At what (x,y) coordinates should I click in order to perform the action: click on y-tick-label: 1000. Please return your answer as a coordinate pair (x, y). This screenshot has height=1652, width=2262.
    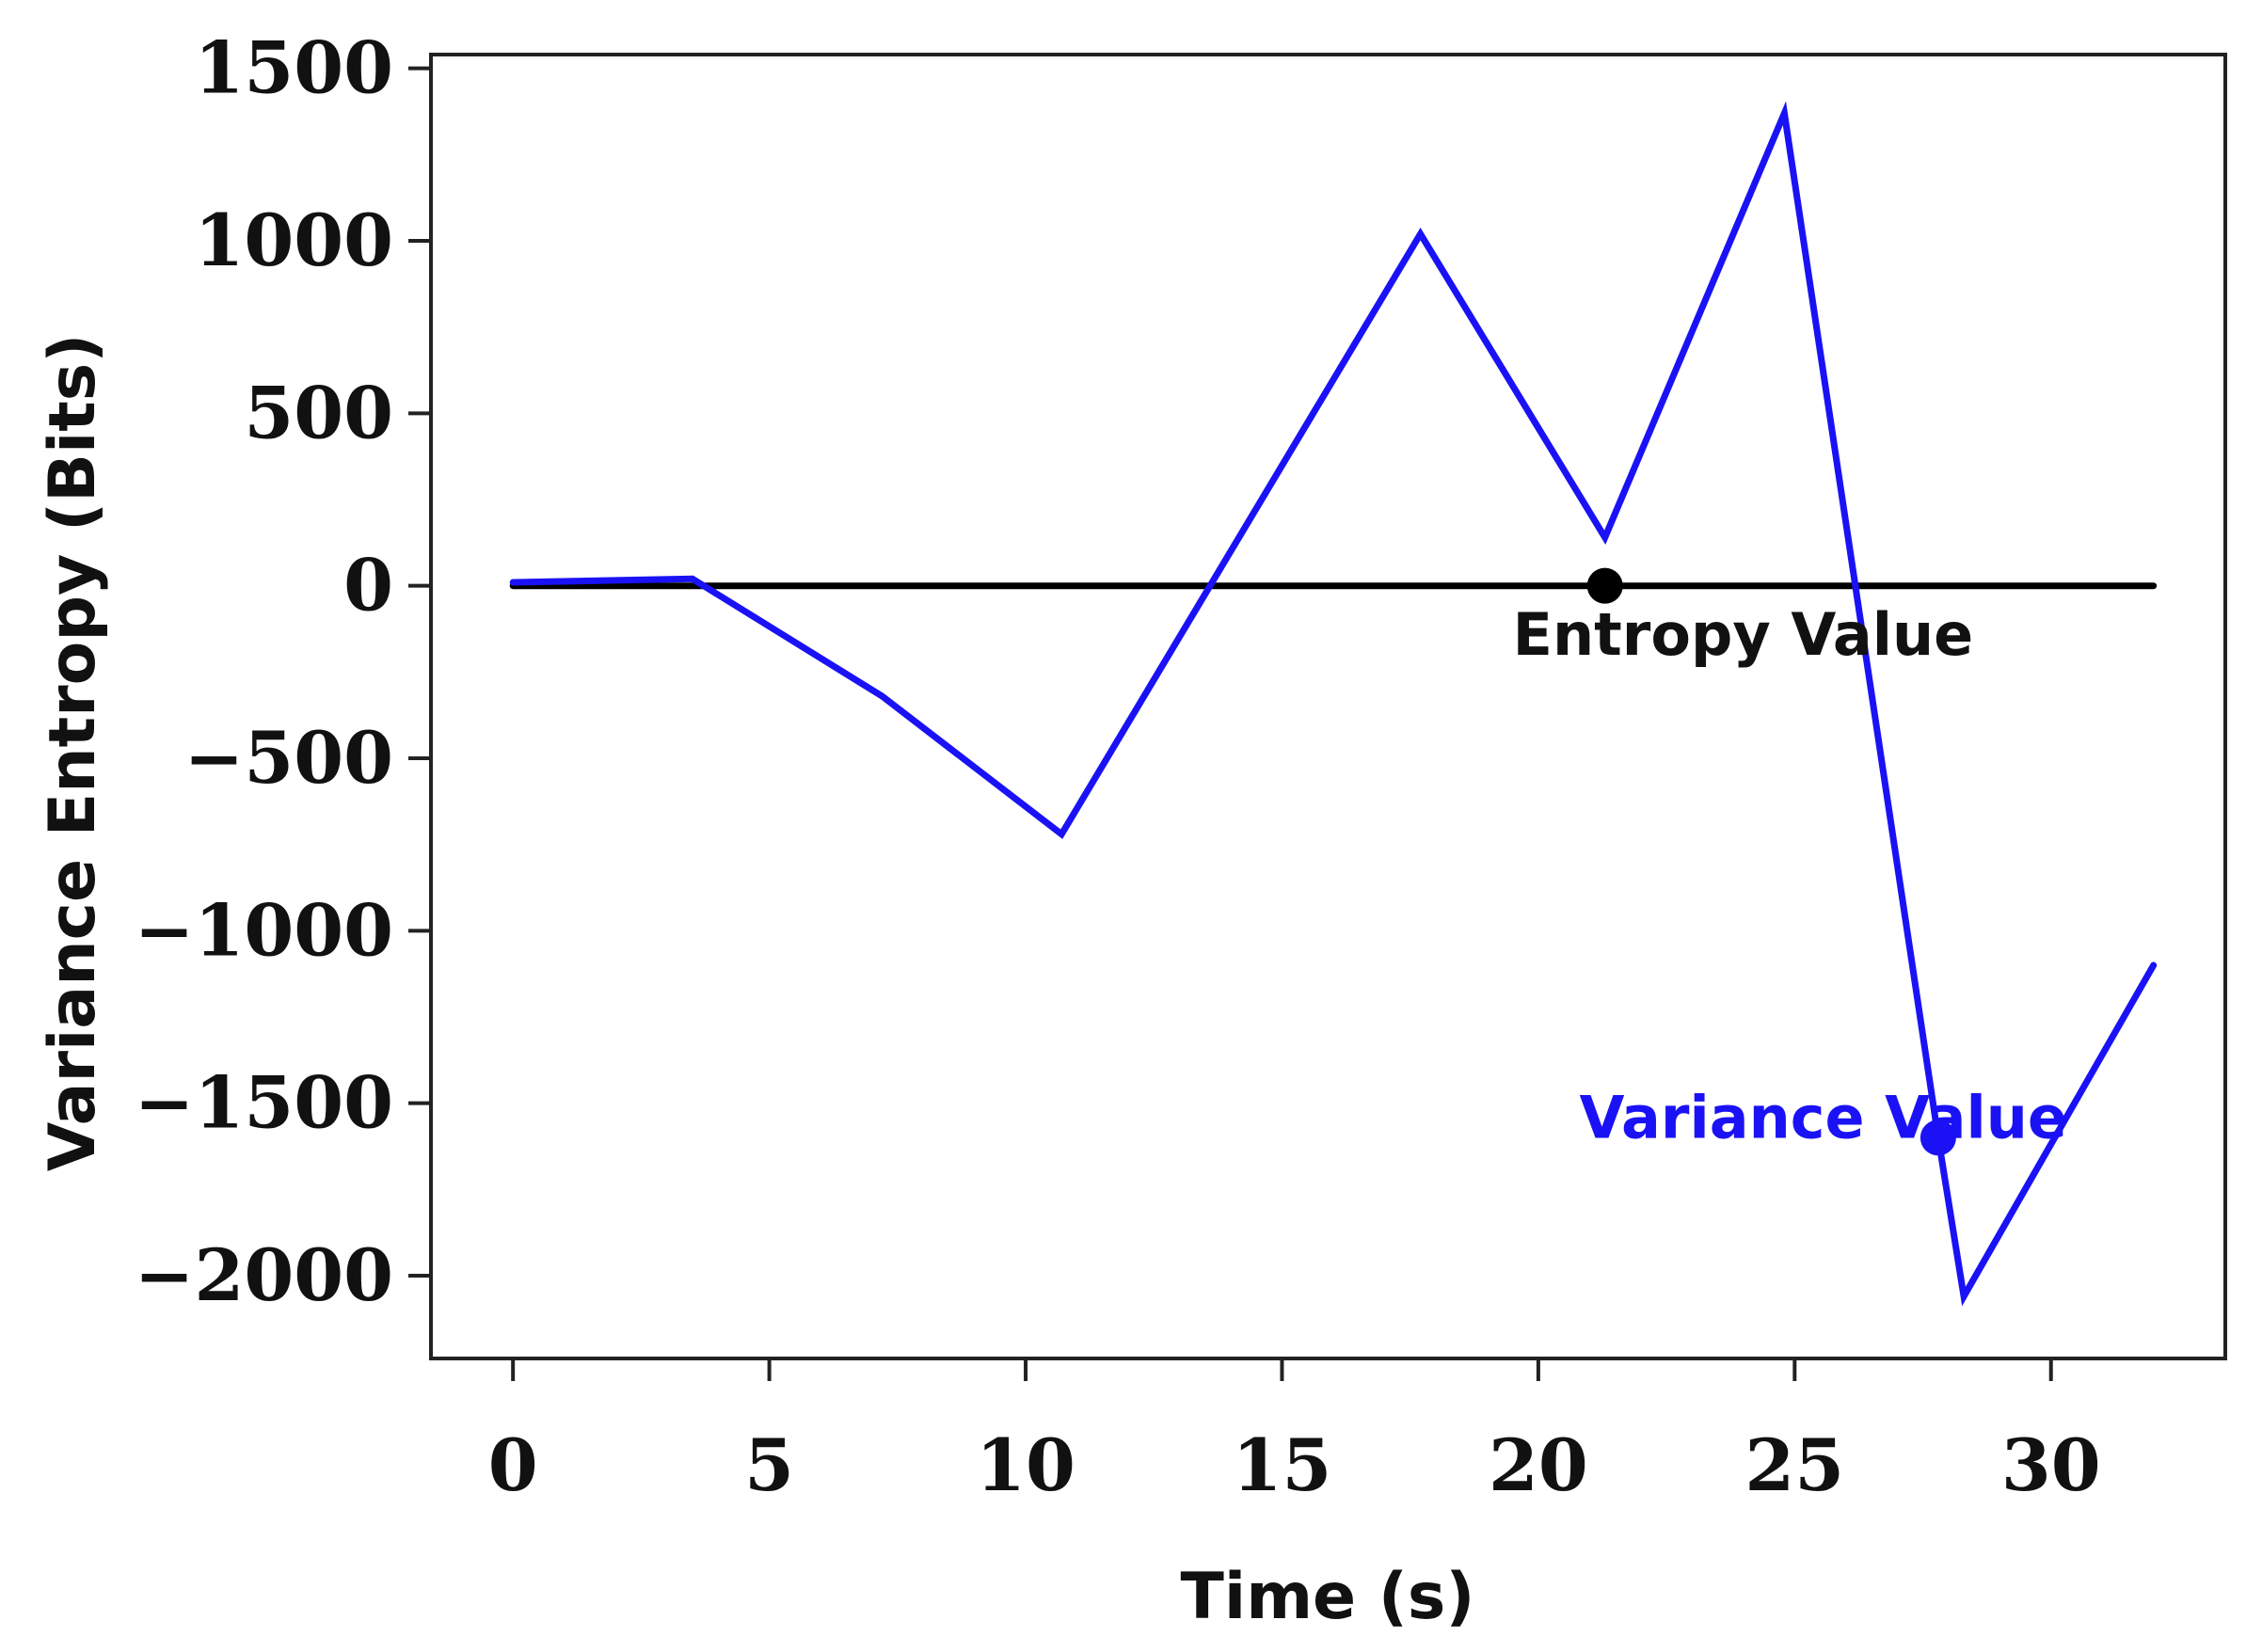
    Looking at the image, I should click on (293, 240).